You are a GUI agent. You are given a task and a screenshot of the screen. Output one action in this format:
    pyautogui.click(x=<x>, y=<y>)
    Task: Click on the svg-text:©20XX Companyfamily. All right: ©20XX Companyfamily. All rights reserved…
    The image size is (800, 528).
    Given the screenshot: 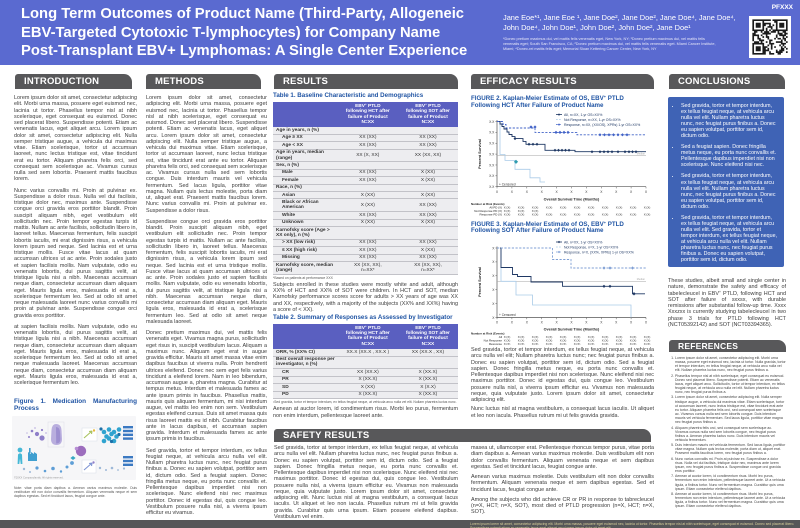 What is the action you would take?
    pyautogui.click(x=39, y=477)
    